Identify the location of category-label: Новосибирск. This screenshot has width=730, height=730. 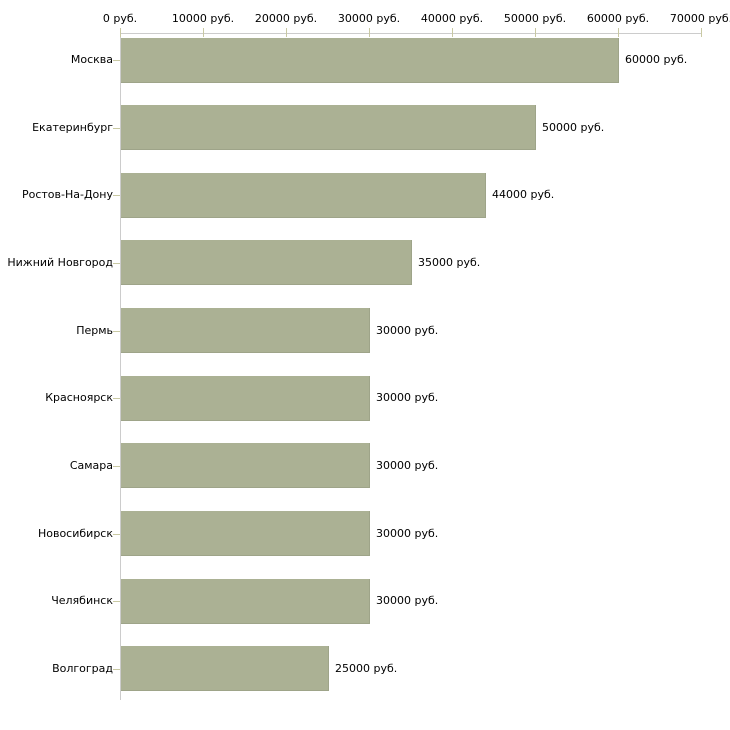
(75, 533).